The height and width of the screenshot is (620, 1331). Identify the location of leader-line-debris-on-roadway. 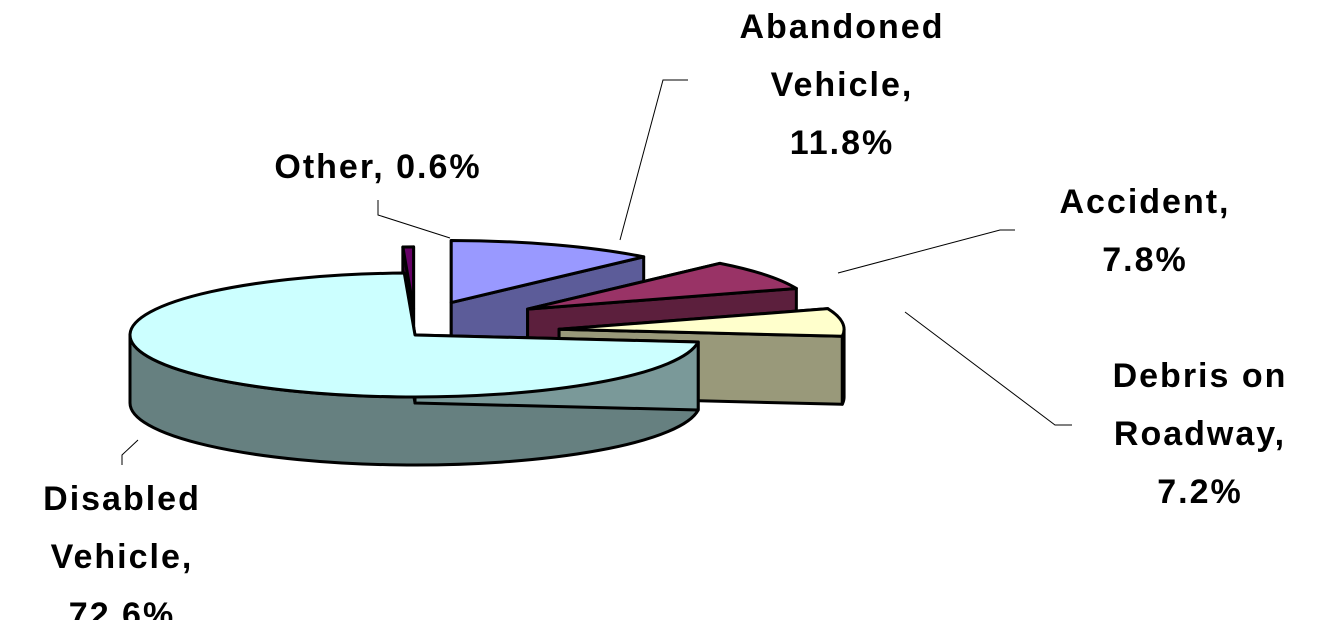
(988, 368).